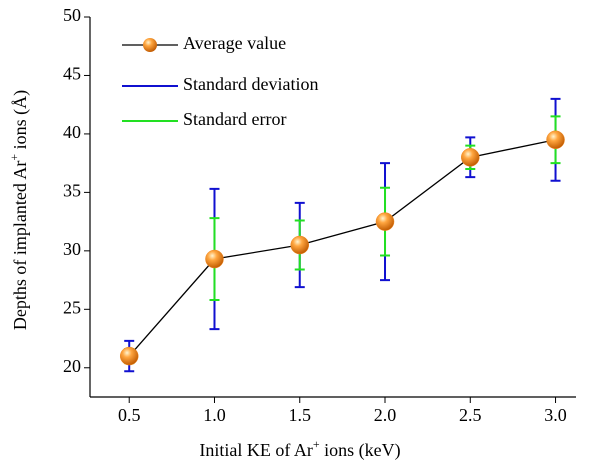  What do you see at coordinates (72, 249) in the screenshot?
I see `y-tick-label: 30` at bounding box center [72, 249].